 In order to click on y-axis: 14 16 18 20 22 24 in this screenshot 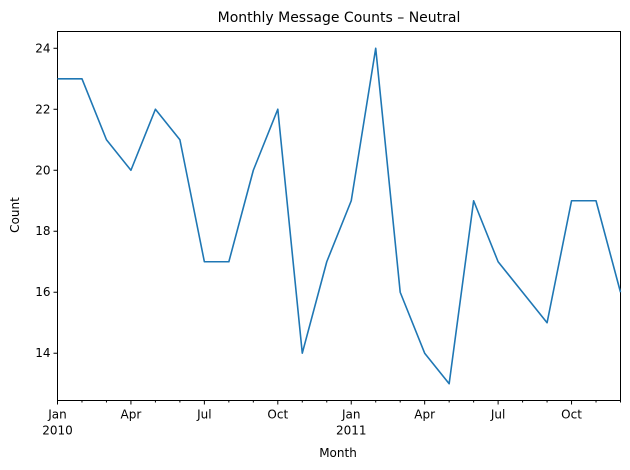, I will do `click(46, 200)`.